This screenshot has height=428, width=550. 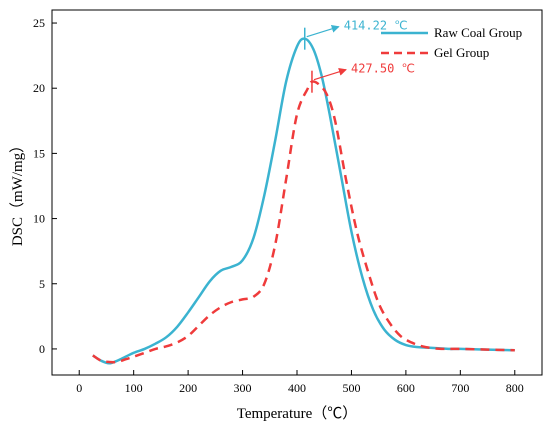 What do you see at coordinates (478, 32) in the screenshot?
I see `legend-label-raw-coal: Raw Coal Group` at bounding box center [478, 32].